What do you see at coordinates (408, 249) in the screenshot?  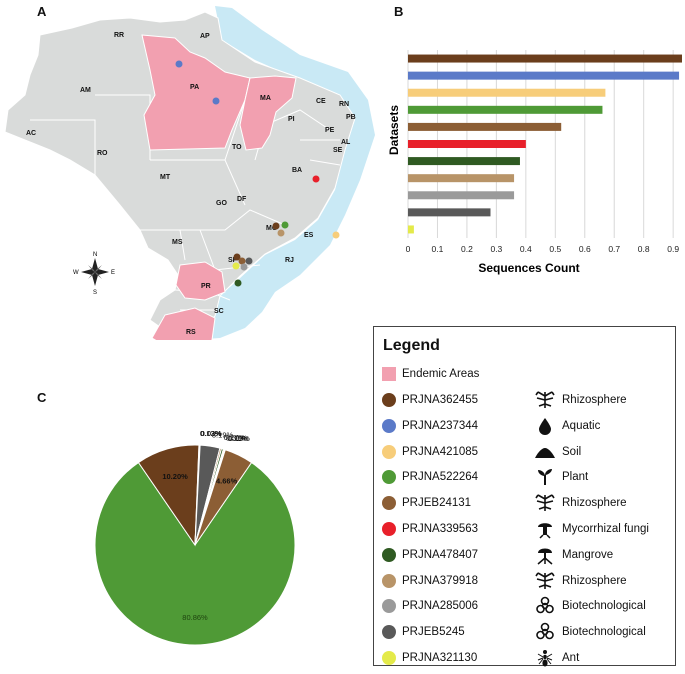 I see `bar-x-tick-label: 0` at bounding box center [408, 249].